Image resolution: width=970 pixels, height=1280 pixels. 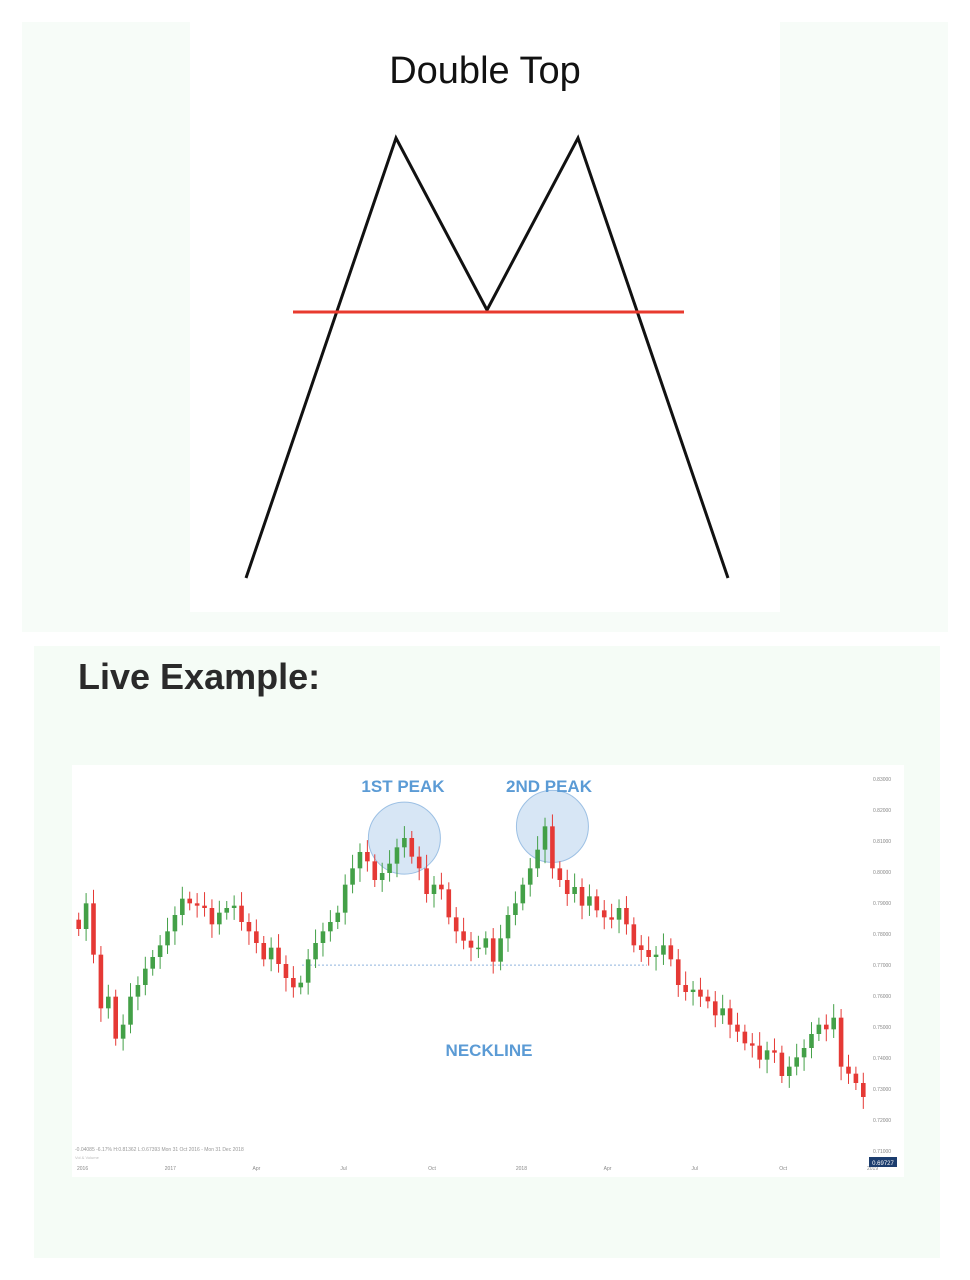 I want to click on volume-label: Vol & Volume, so click(x=87, y=1157).